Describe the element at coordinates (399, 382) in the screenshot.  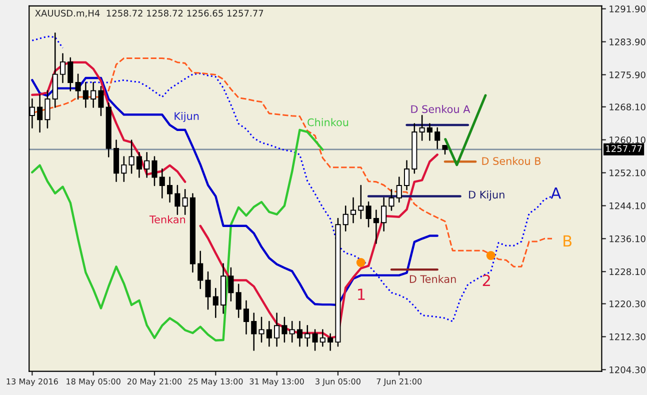
I see `x-tick-label: 7 Jun 21:00` at that location.